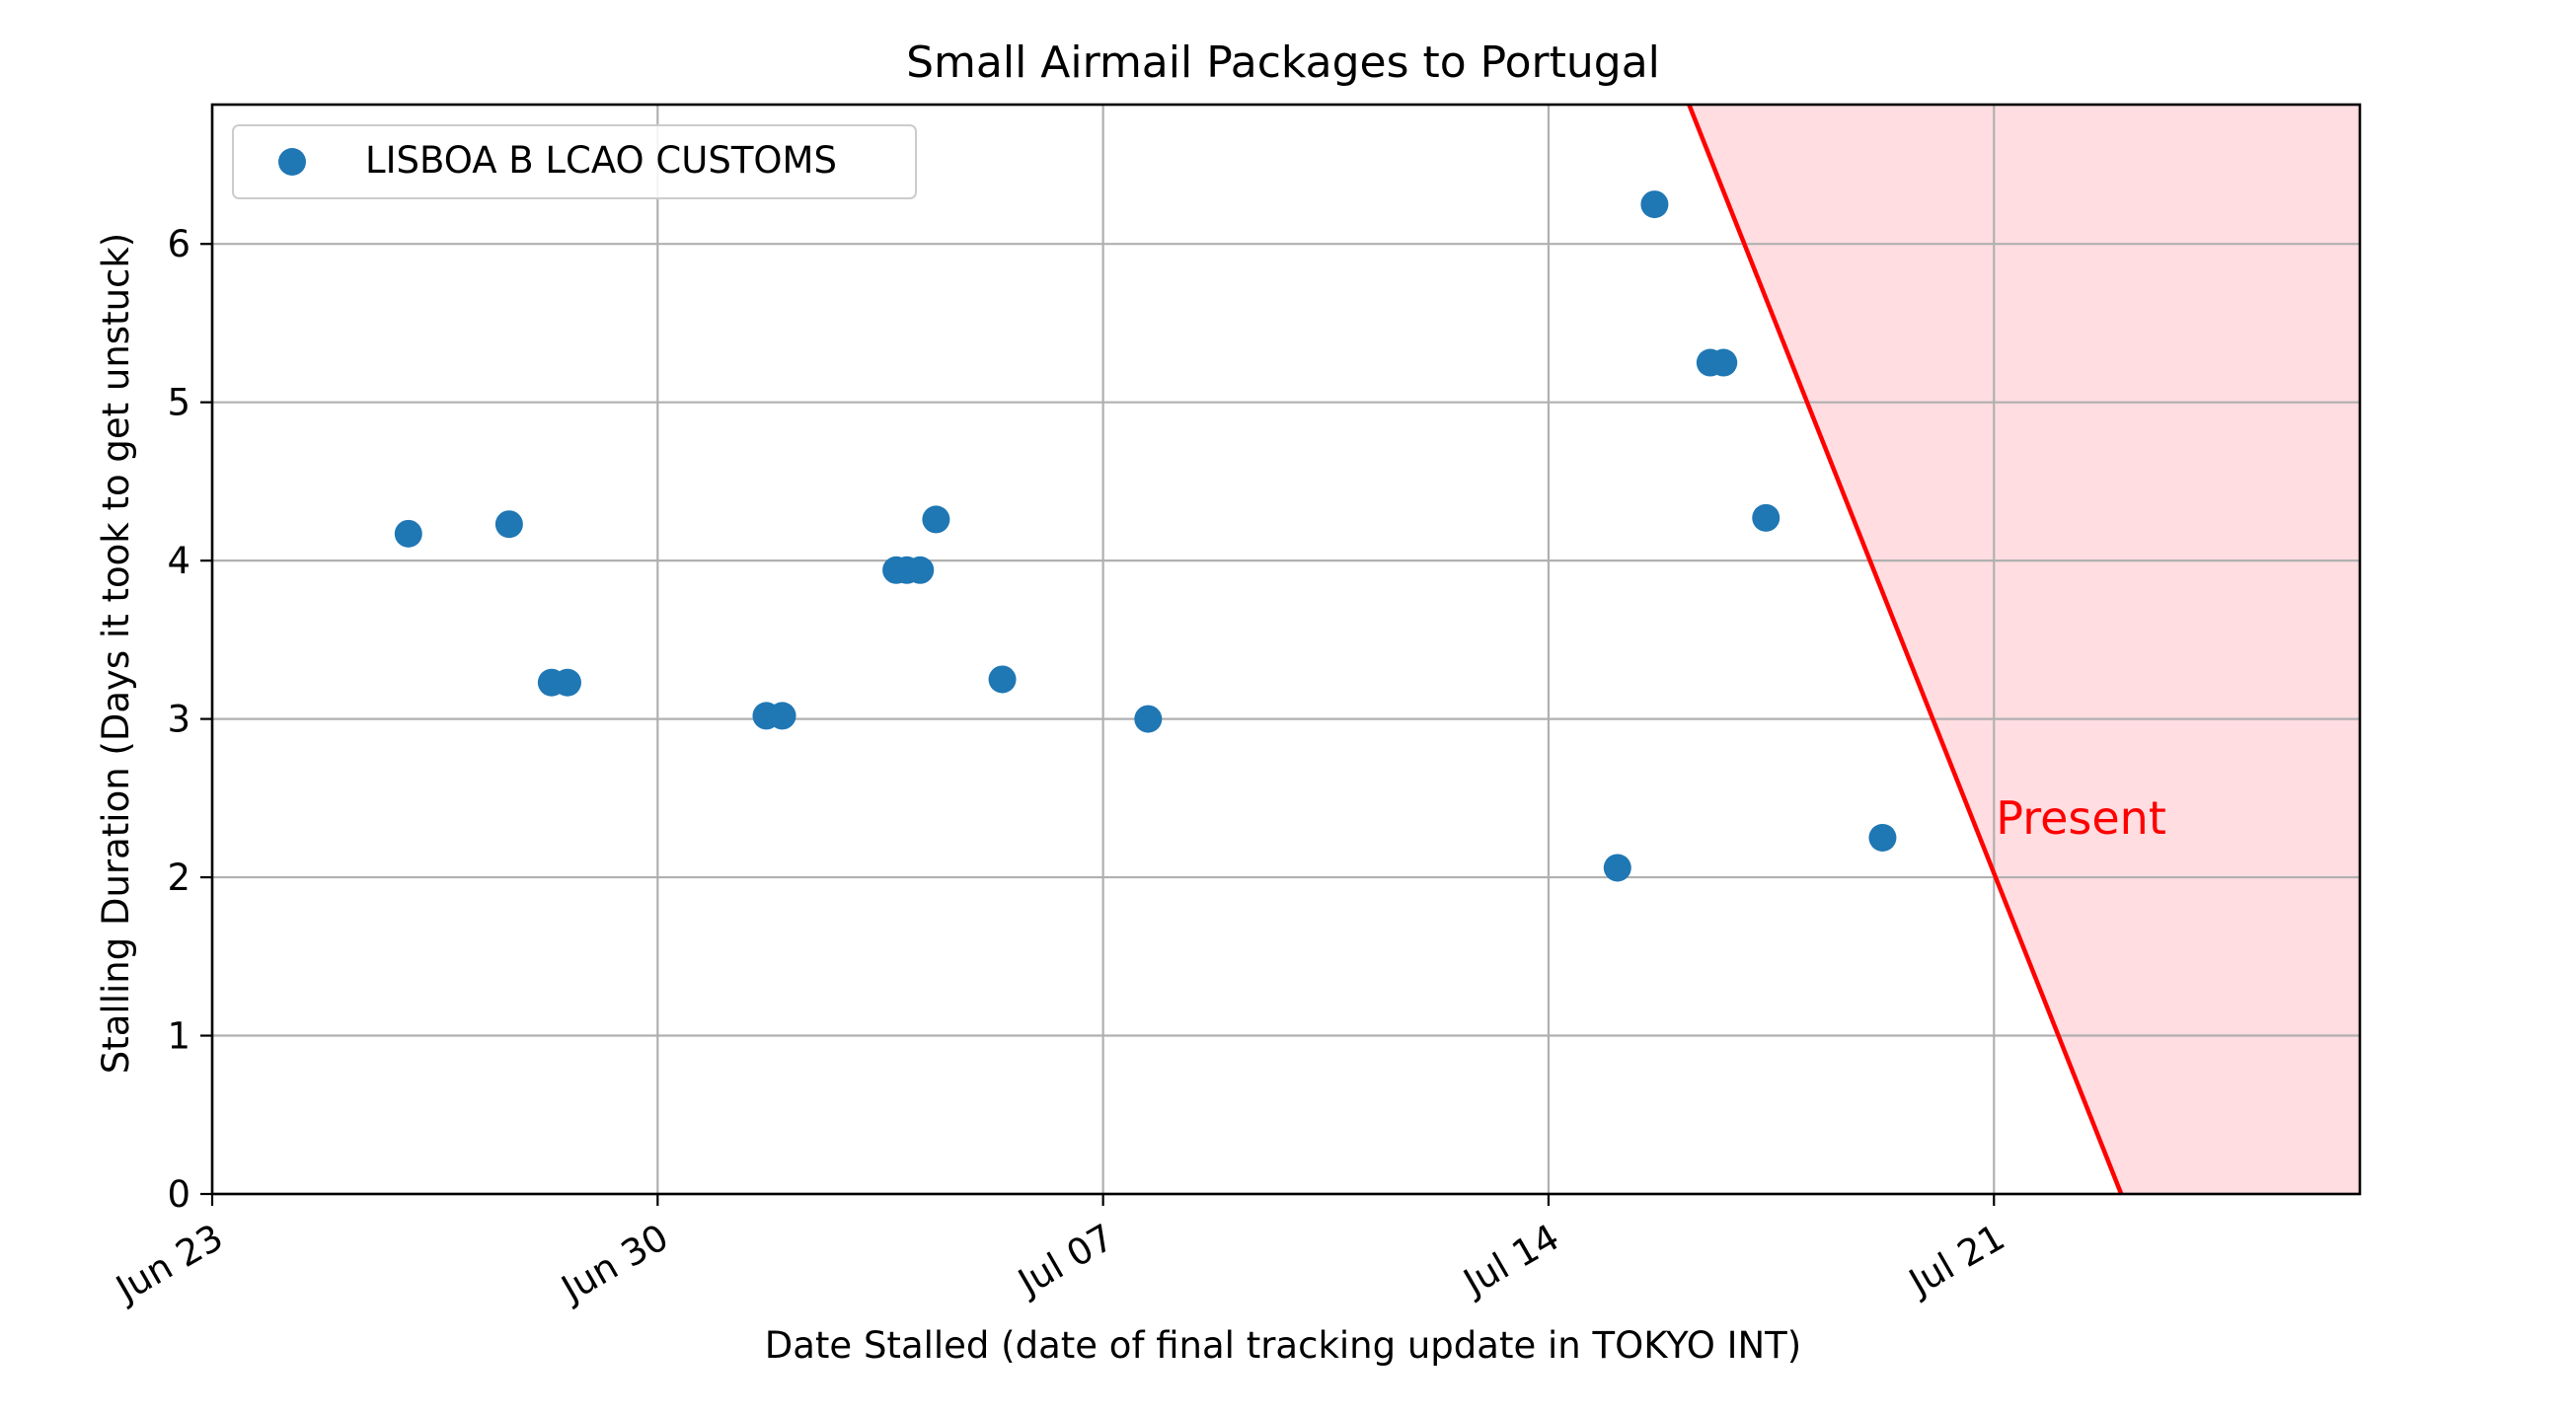 The image size is (2576, 1416). What do you see at coordinates (1905, 649) in the screenshot?
I see `present-line` at bounding box center [1905, 649].